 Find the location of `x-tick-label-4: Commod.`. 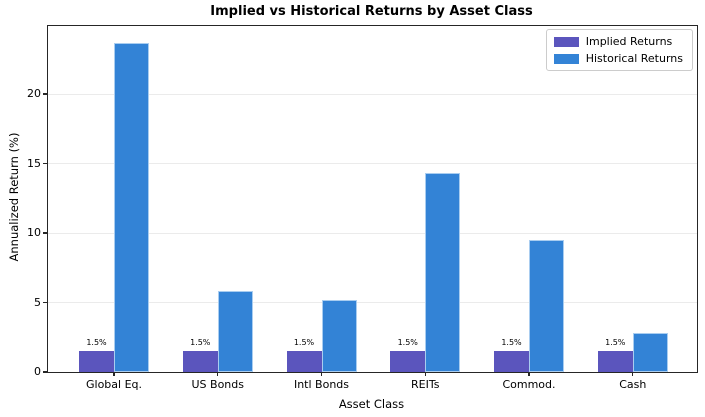

x-tick-label-4: Commod. is located at coordinates (529, 384).